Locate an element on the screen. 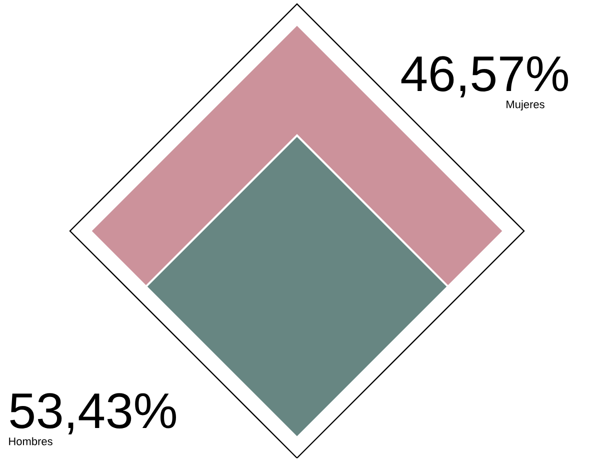 Image resolution: width=594 pixels, height=466 pixels. data-label: 46,57% is located at coordinates (484, 77).